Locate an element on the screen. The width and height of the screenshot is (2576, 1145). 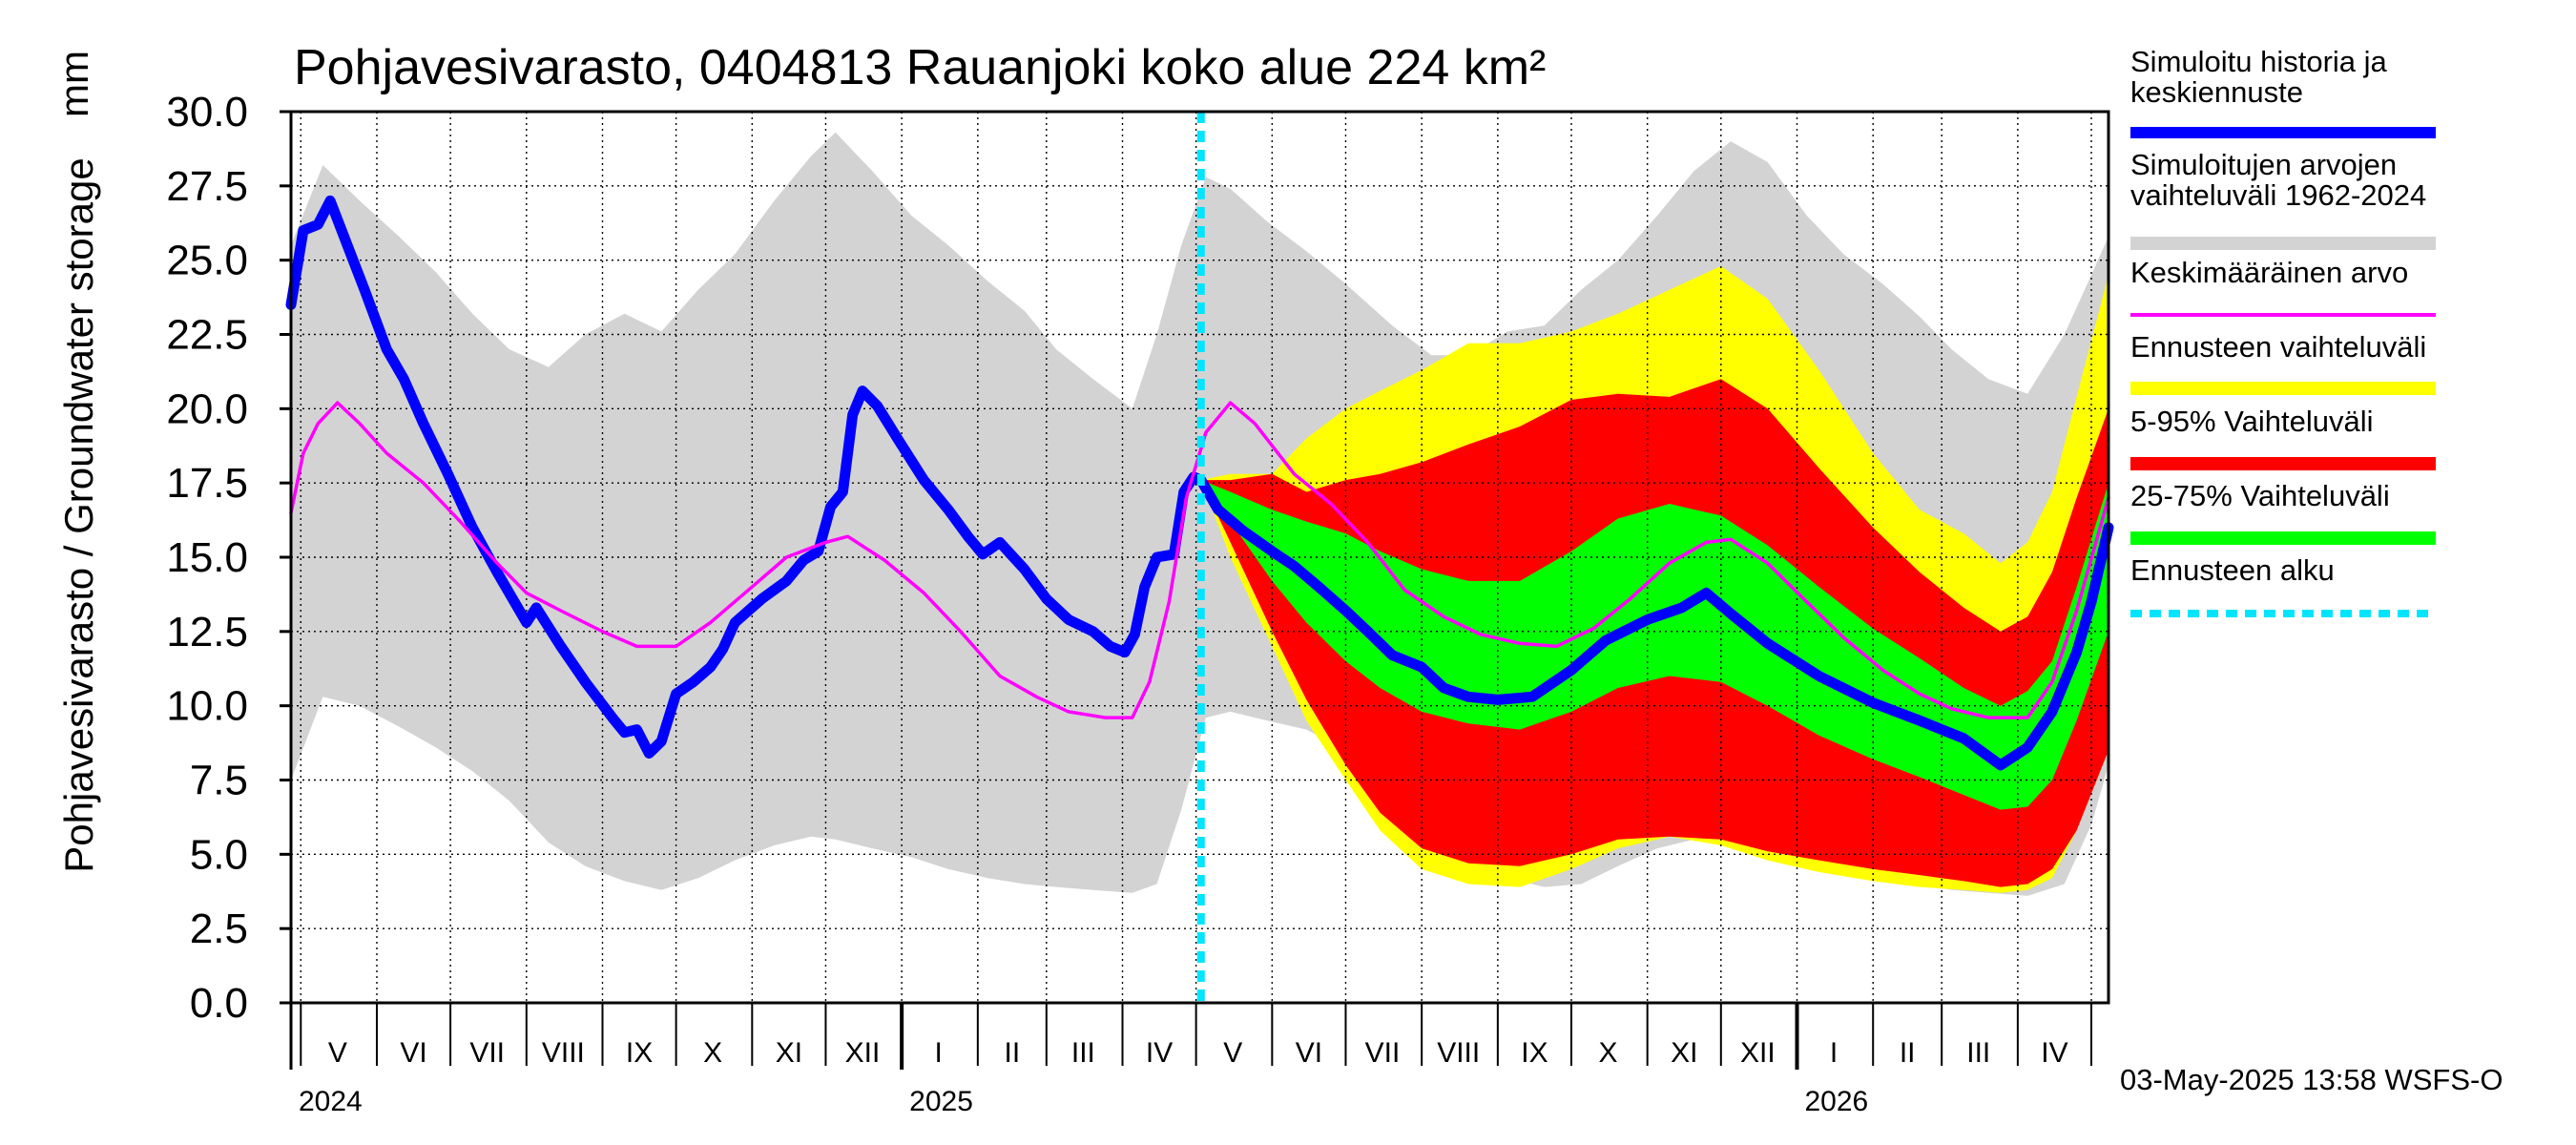
legend-label: Keskimääräinen arvo is located at coordinates (2269, 272).